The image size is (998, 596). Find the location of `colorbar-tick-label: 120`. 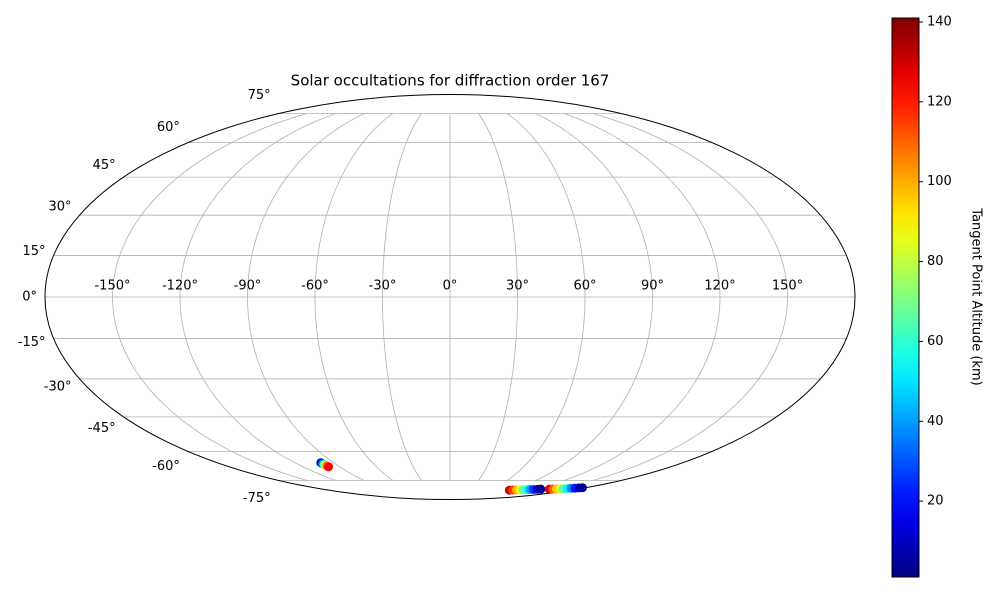

colorbar-tick-label: 120 is located at coordinates (939, 101).